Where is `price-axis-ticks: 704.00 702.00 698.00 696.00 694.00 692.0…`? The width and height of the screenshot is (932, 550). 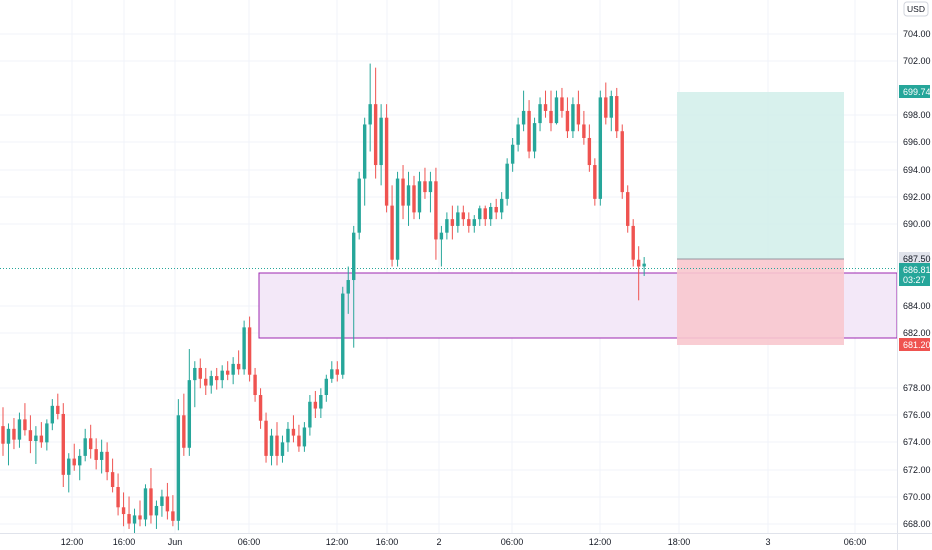
price-axis-ticks: 704.00 702.00 698.00 696.00 694.00 692.0… is located at coordinates (917, 279).